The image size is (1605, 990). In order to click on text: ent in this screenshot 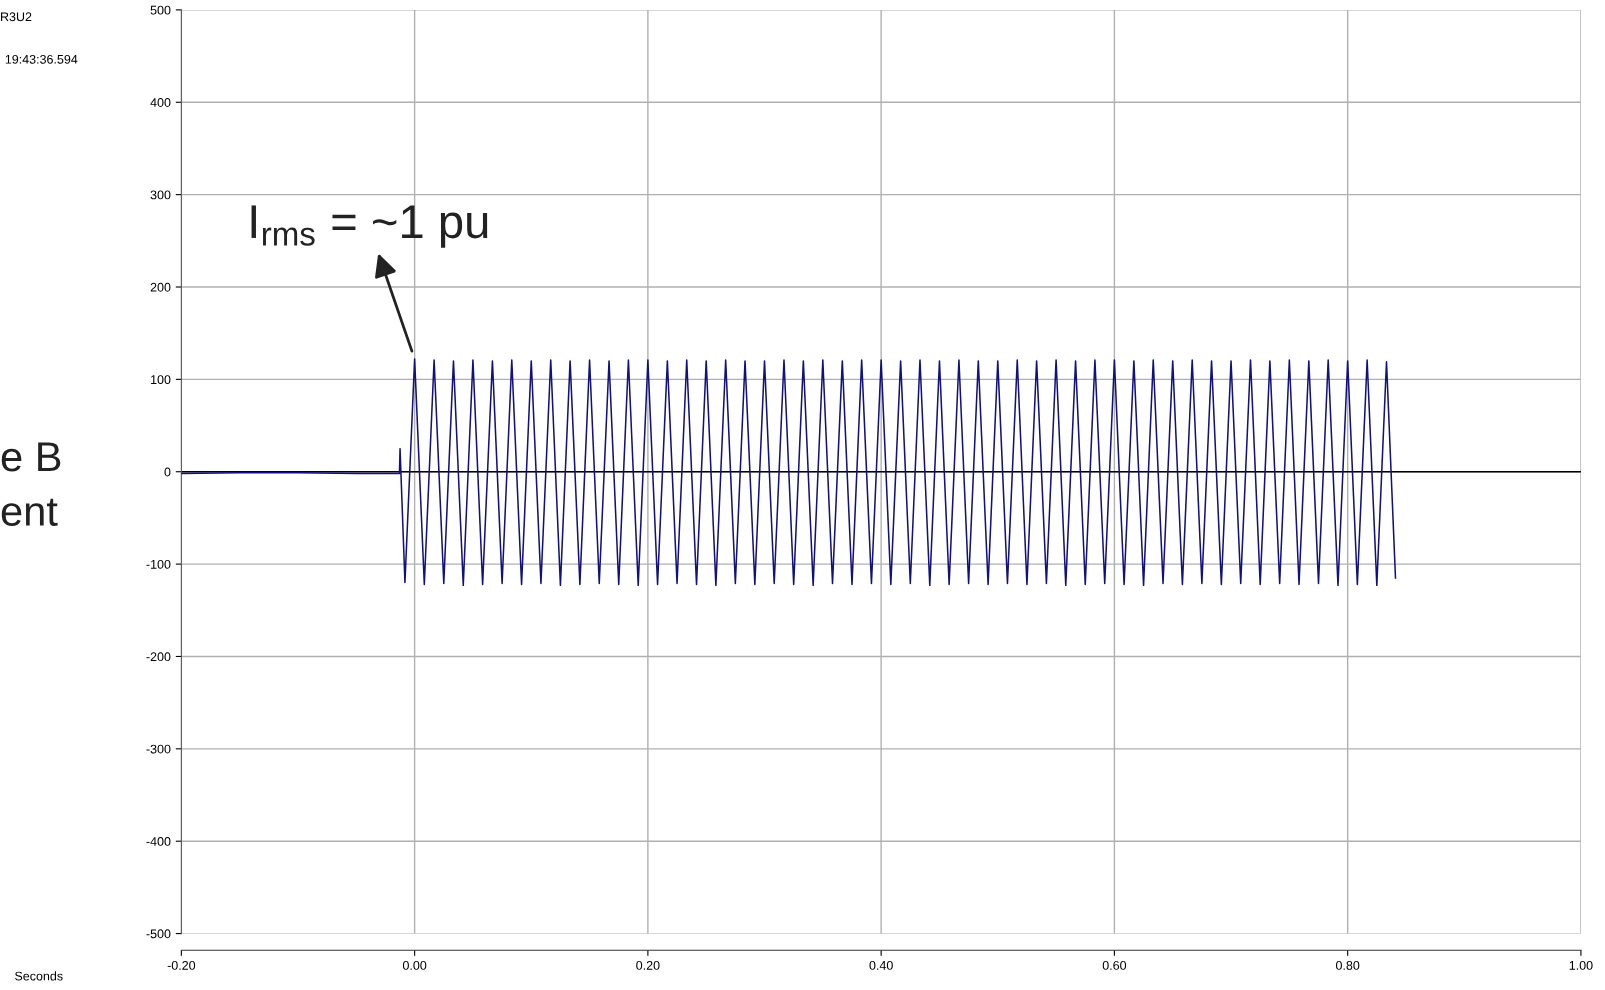, I will do `click(29, 512)`.